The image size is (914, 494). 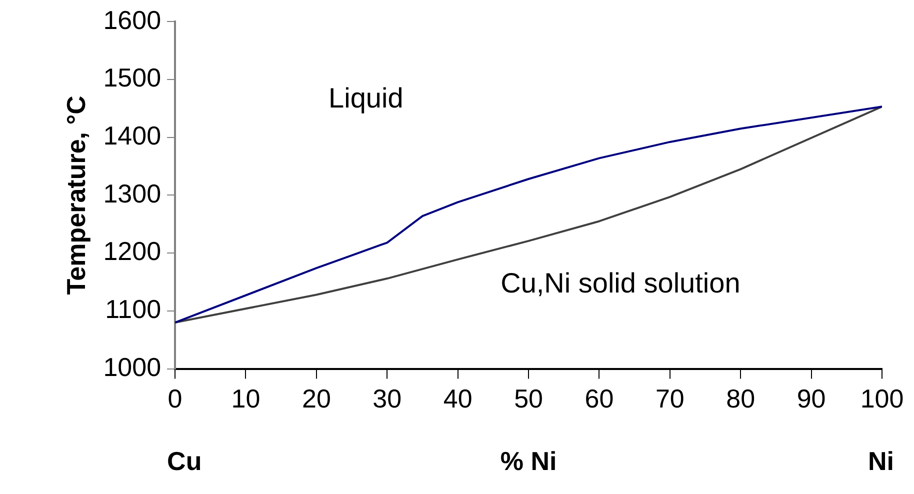 What do you see at coordinates (132, 251) in the screenshot?
I see `y-tick-label: 1200` at bounding box center [132, 251].